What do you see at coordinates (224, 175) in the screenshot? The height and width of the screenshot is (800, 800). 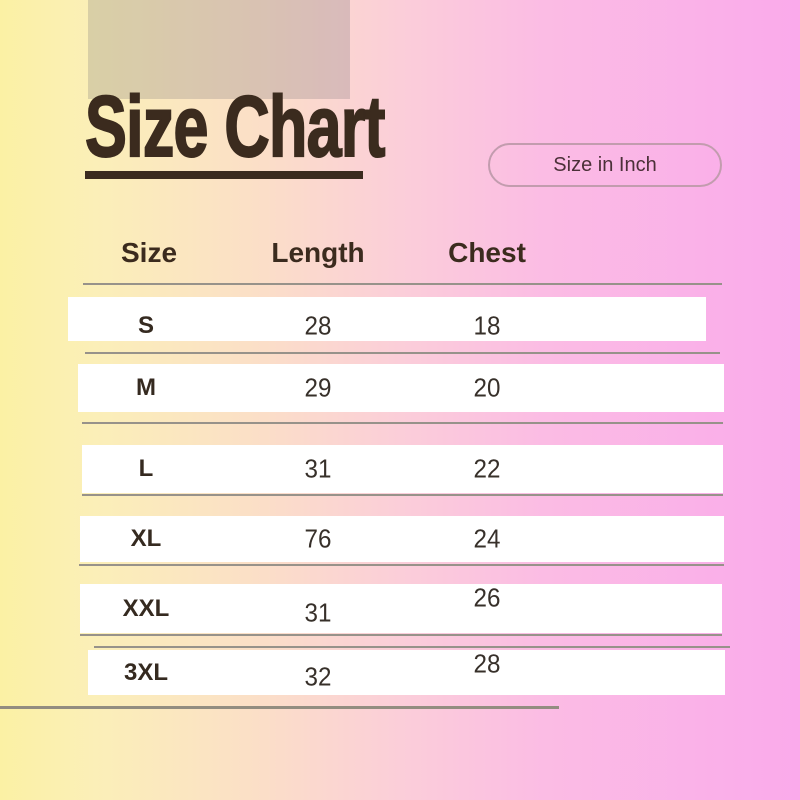 I see `title-underline` at bounding box center [224, 175].